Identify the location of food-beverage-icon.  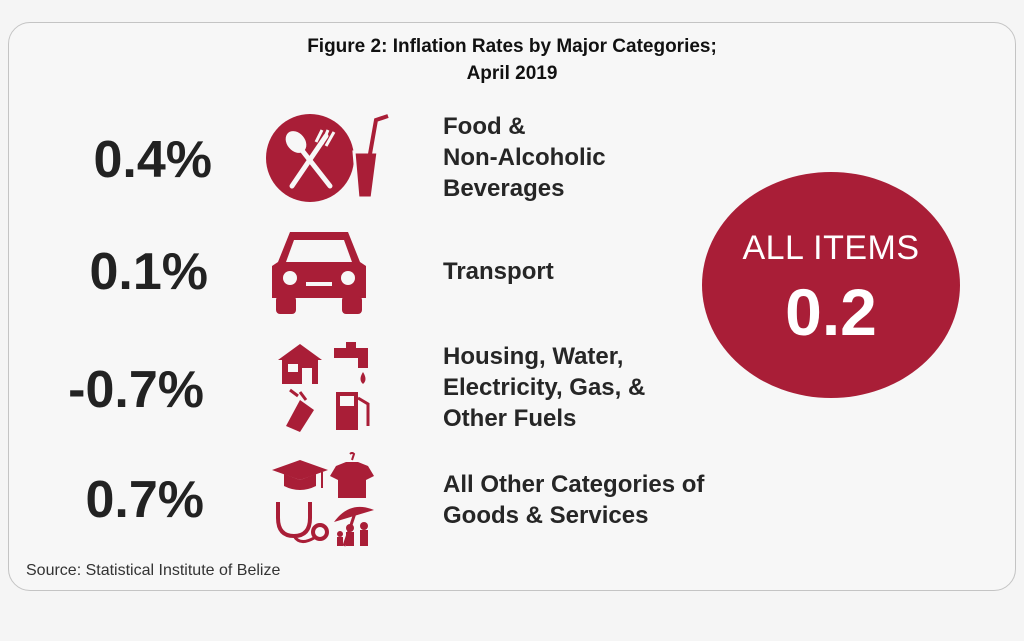
(327, 158).